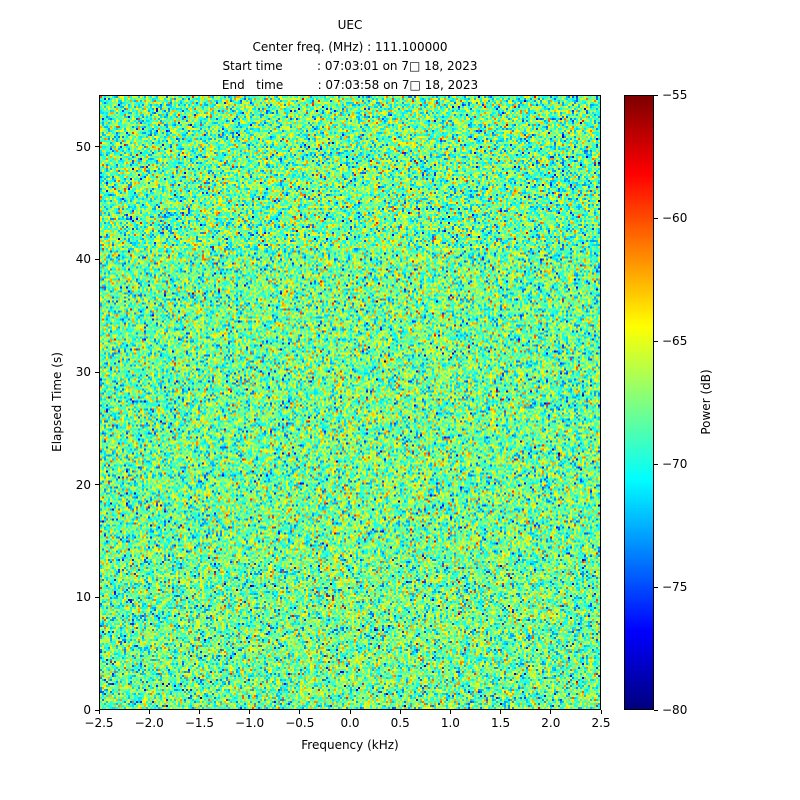 This screenshot has height=800, width=800. What do you see at coordinates (675, 464) in the screenshot?
I see `colorbar-tick-label: −70` at bounding box center [675, 464].